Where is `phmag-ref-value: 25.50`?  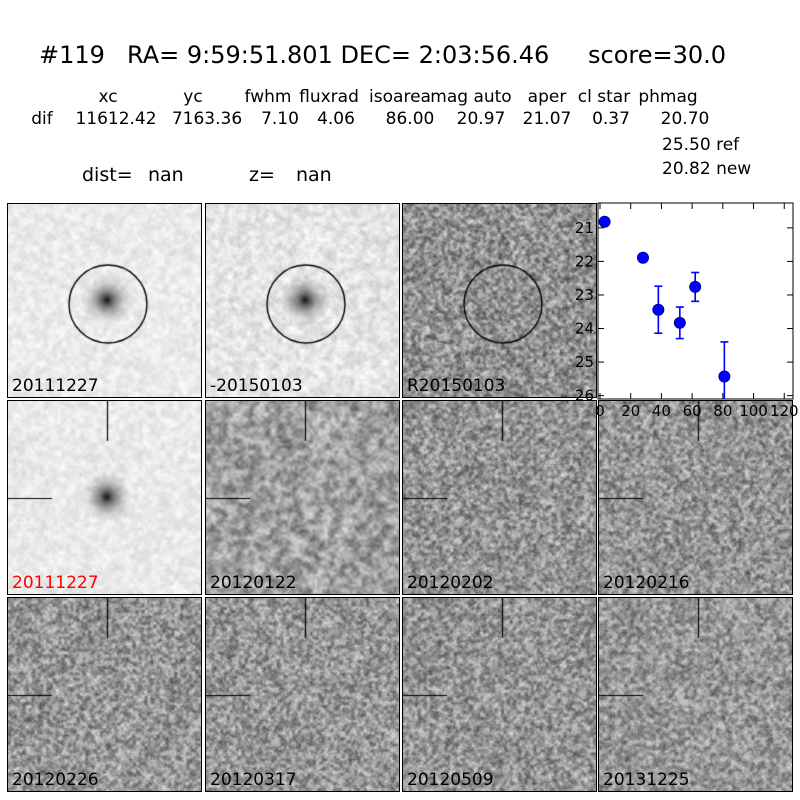 phmag-ref-value: 25.50 is located at coordinates (686, 145).